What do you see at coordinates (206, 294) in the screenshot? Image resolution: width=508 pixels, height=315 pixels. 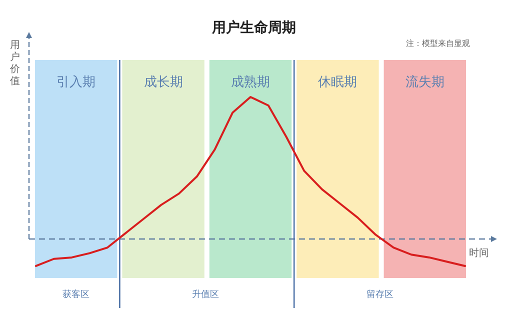 I see `text: 升值区` at bounding box center [206, 294].